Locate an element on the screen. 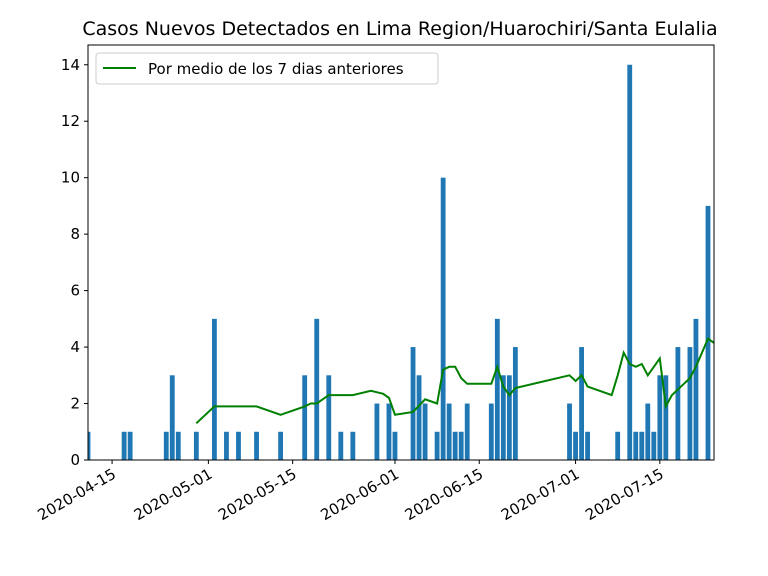 Image resolution: width=768 pixels, height=576 pixels. y-tick-label: 6 is located at coordinates (75, 291).